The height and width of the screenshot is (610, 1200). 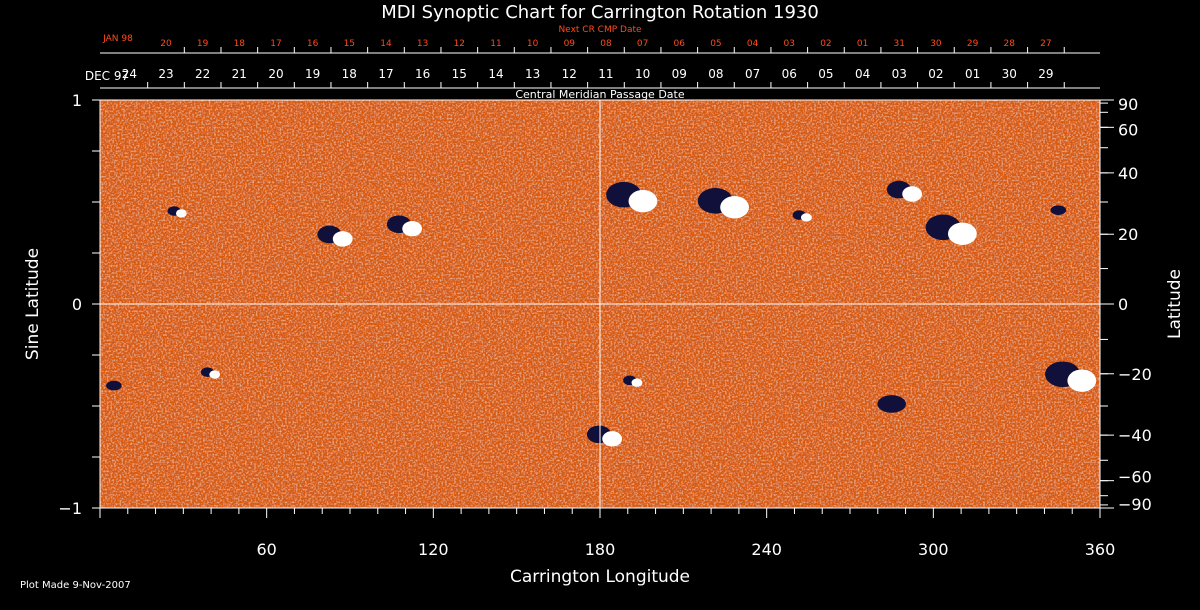 What do you see at coordinates (386, 44) in the screenshot?
I see `next-cmp-date-label: 14` at bounding box center [386, 44].